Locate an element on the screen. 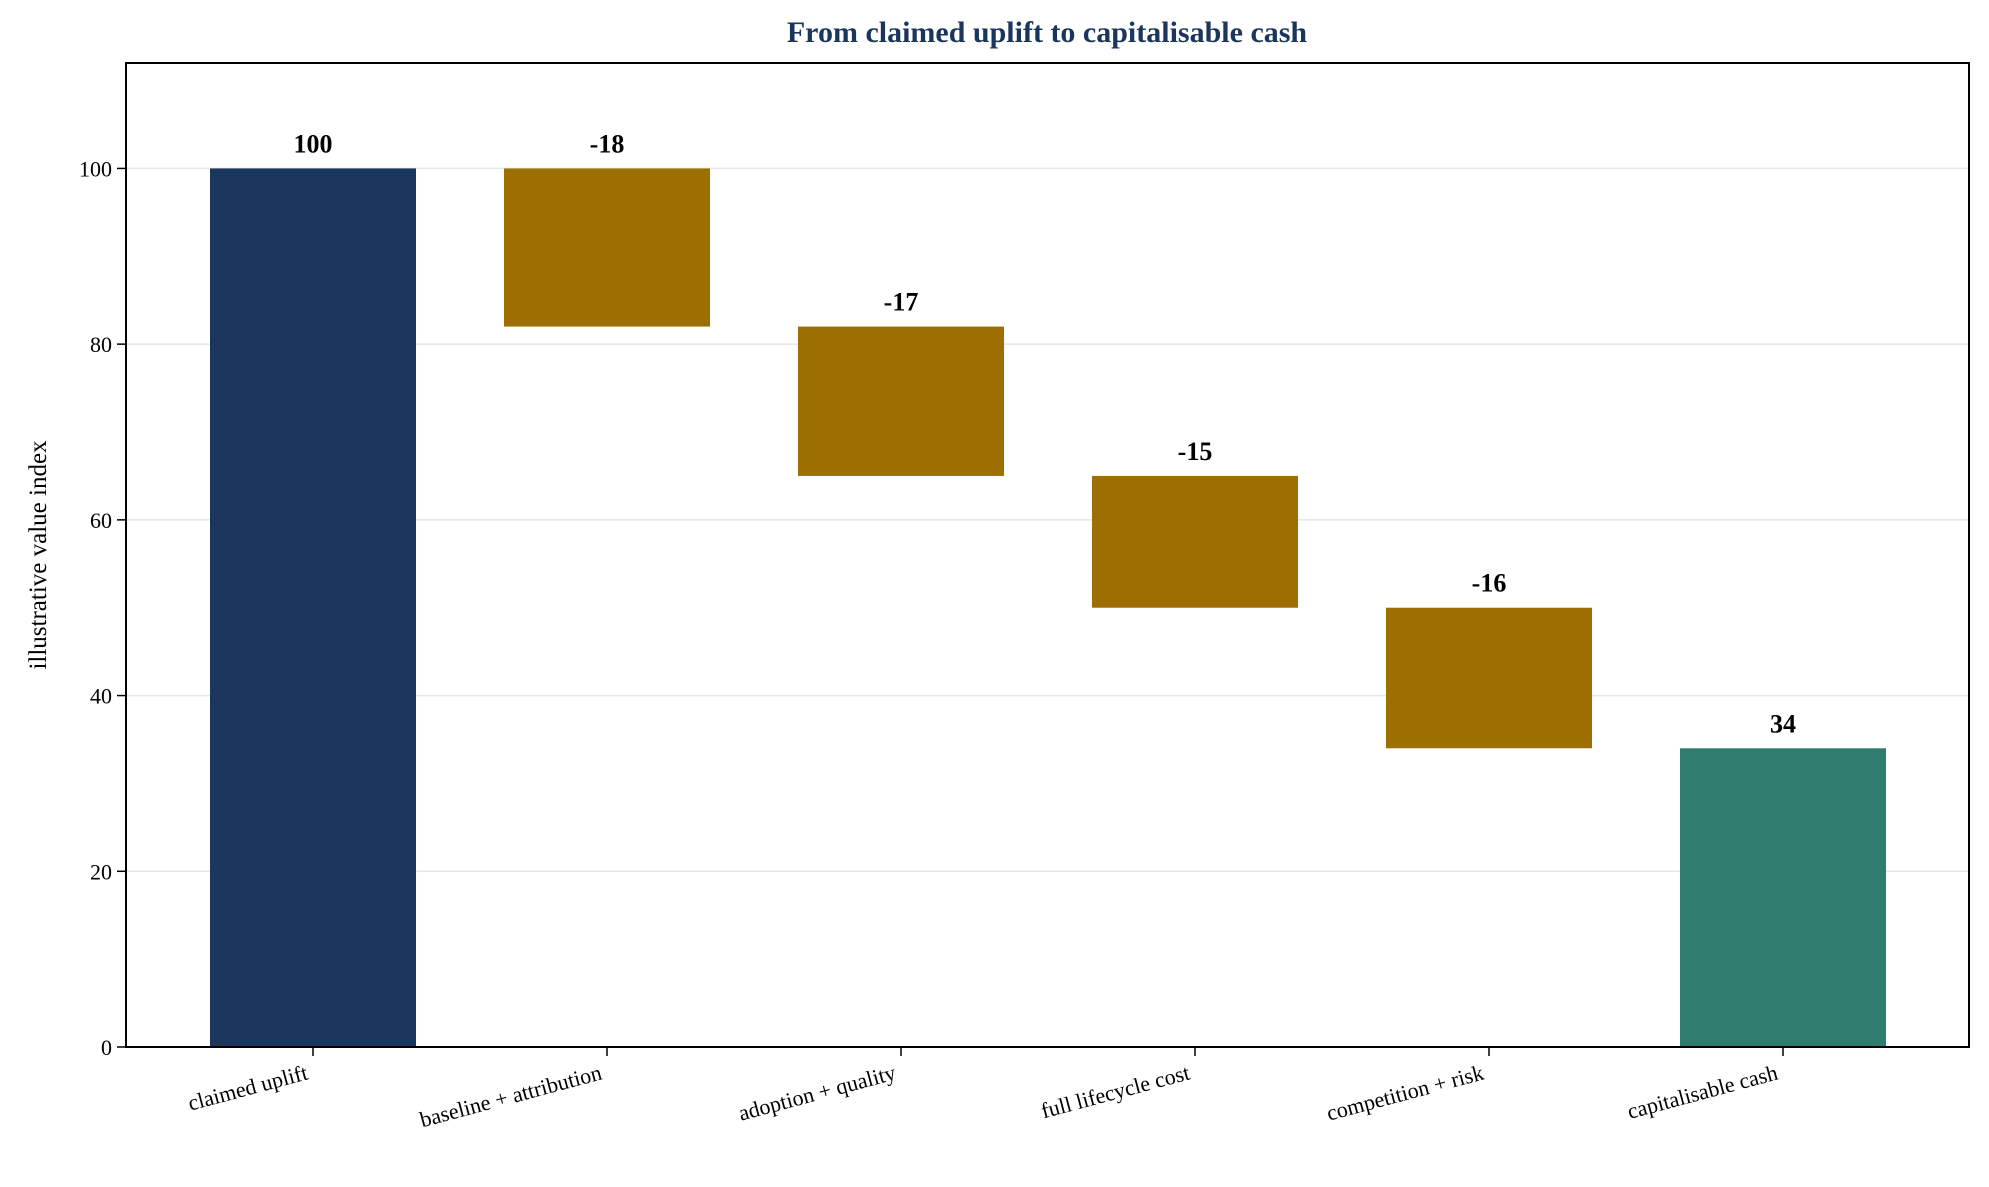  y-tick-label: 60 is located at coordinates (101, 520).